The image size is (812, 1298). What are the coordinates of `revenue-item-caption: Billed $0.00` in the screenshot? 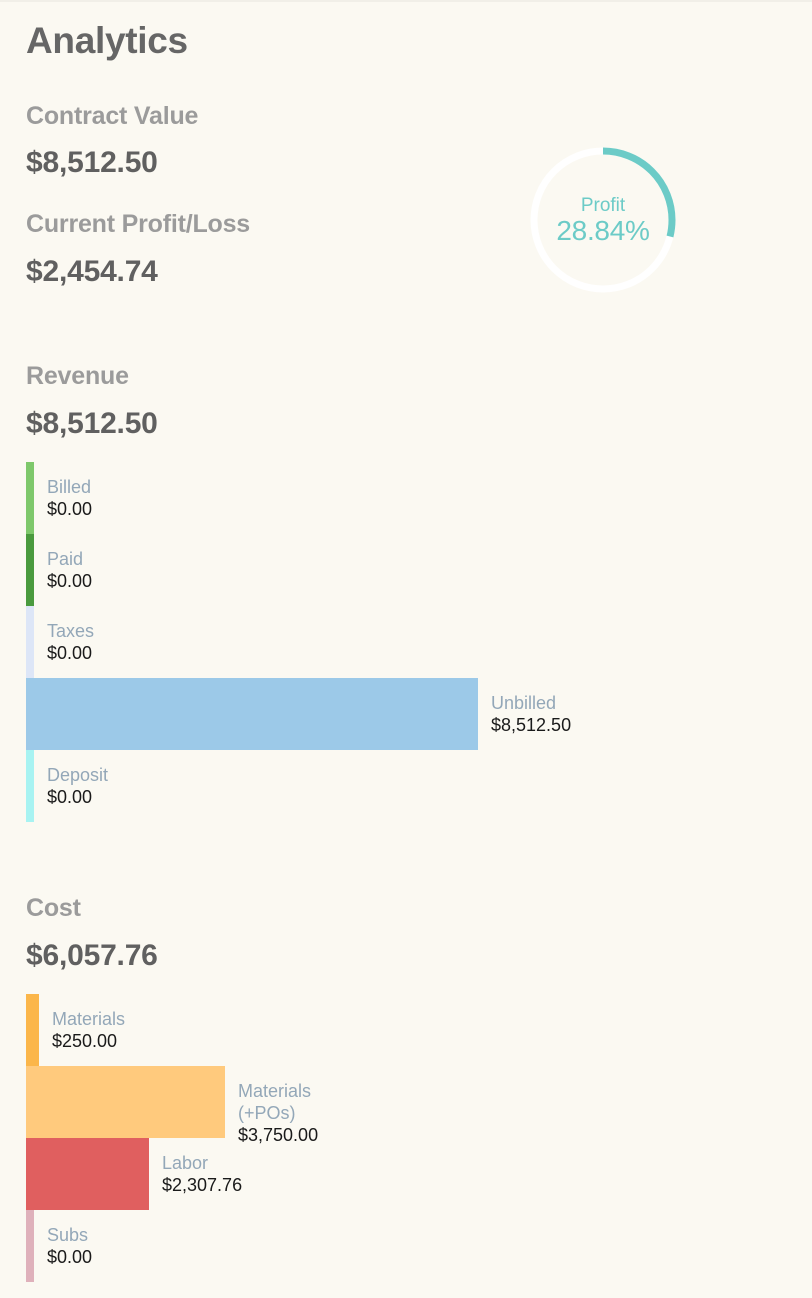 It's located at (69, 498).